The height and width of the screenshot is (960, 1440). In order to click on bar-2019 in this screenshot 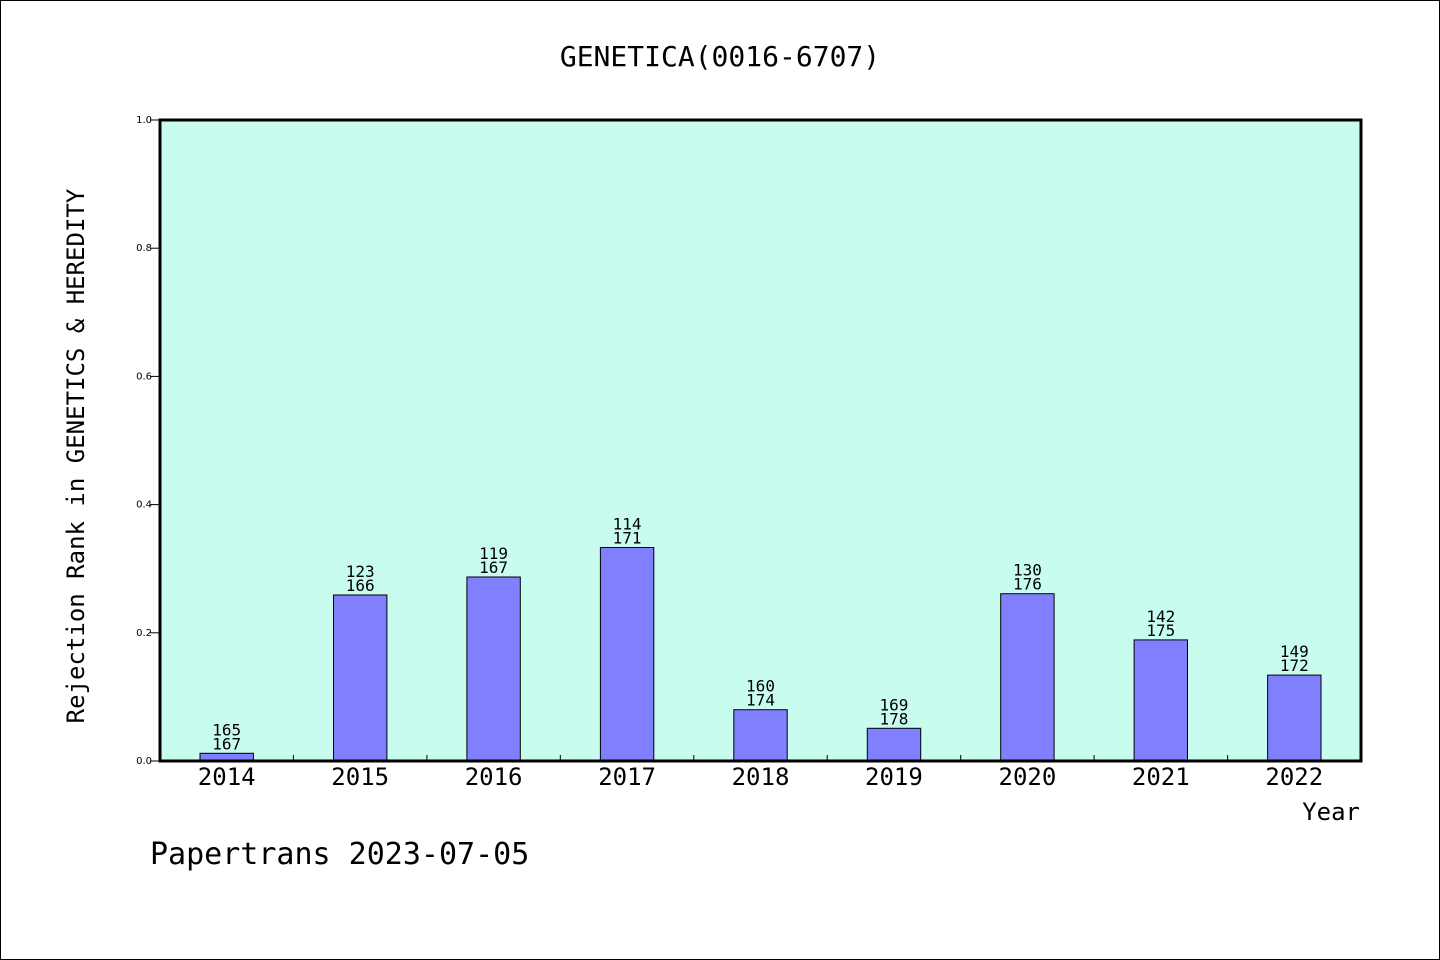, I will do `click(894, 744)`.